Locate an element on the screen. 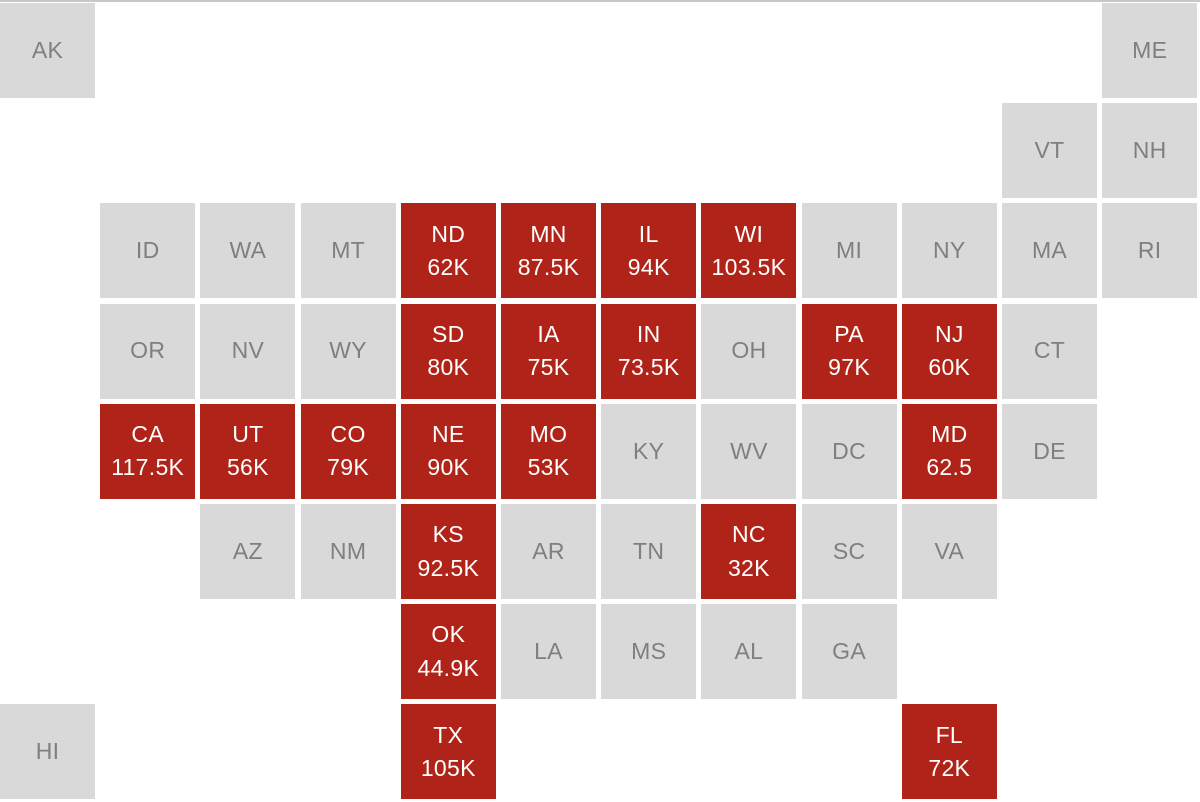  state-abbreviation: HI is located at coordinates (47, 751).